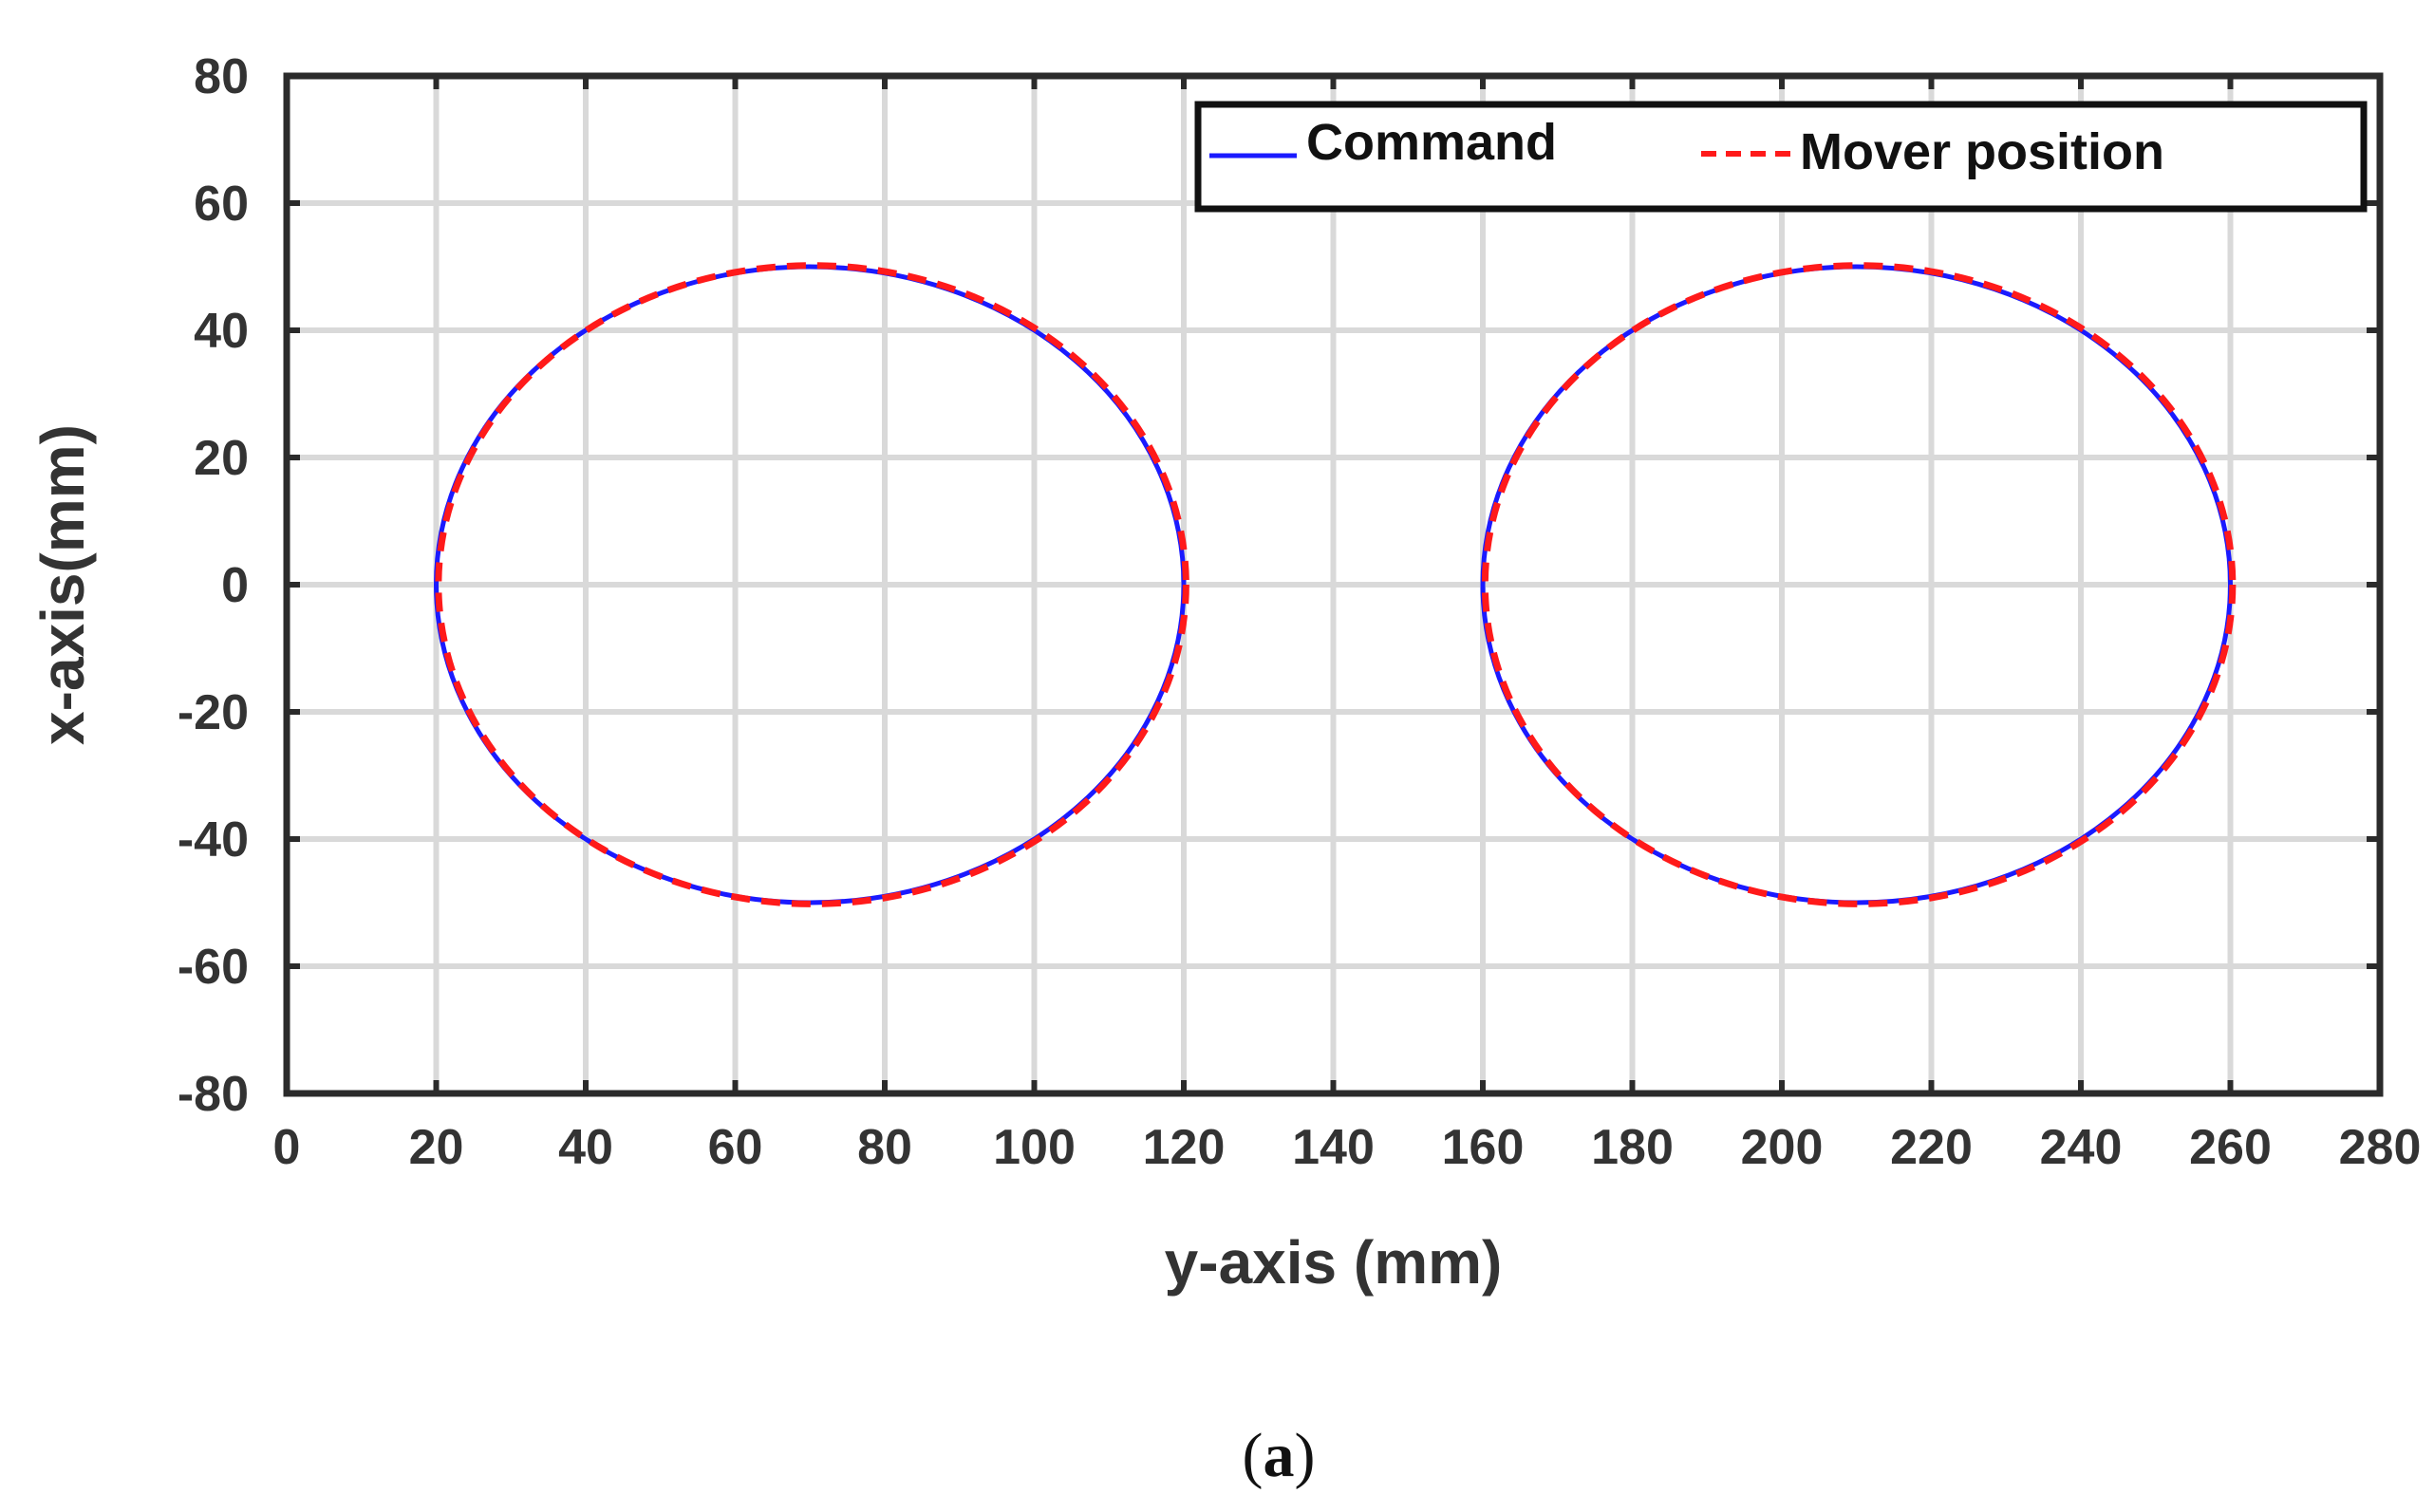 This screenshot has width=2434, height=1512. I want to click on x-tick-label: 40, so click(586, 1147).